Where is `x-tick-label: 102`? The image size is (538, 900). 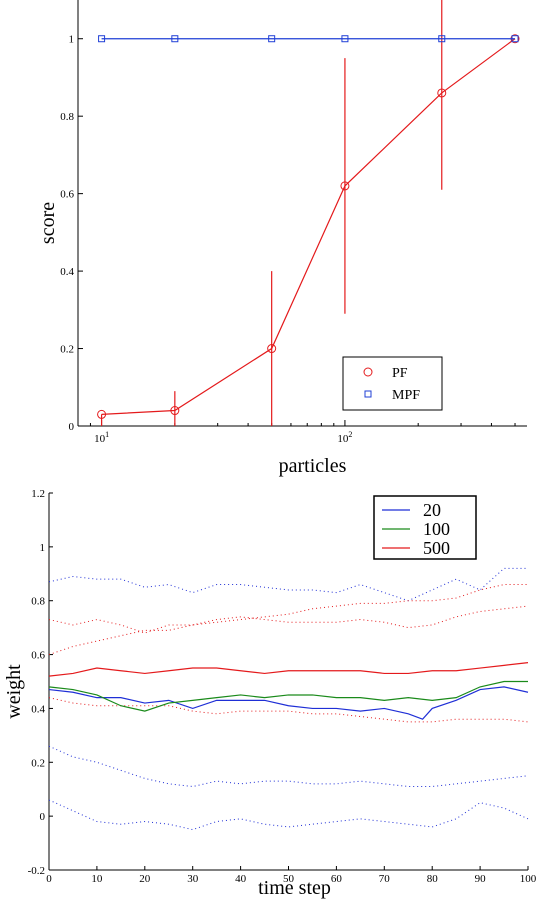
x-tick-label: 102 is located at coordinates (344, 437).